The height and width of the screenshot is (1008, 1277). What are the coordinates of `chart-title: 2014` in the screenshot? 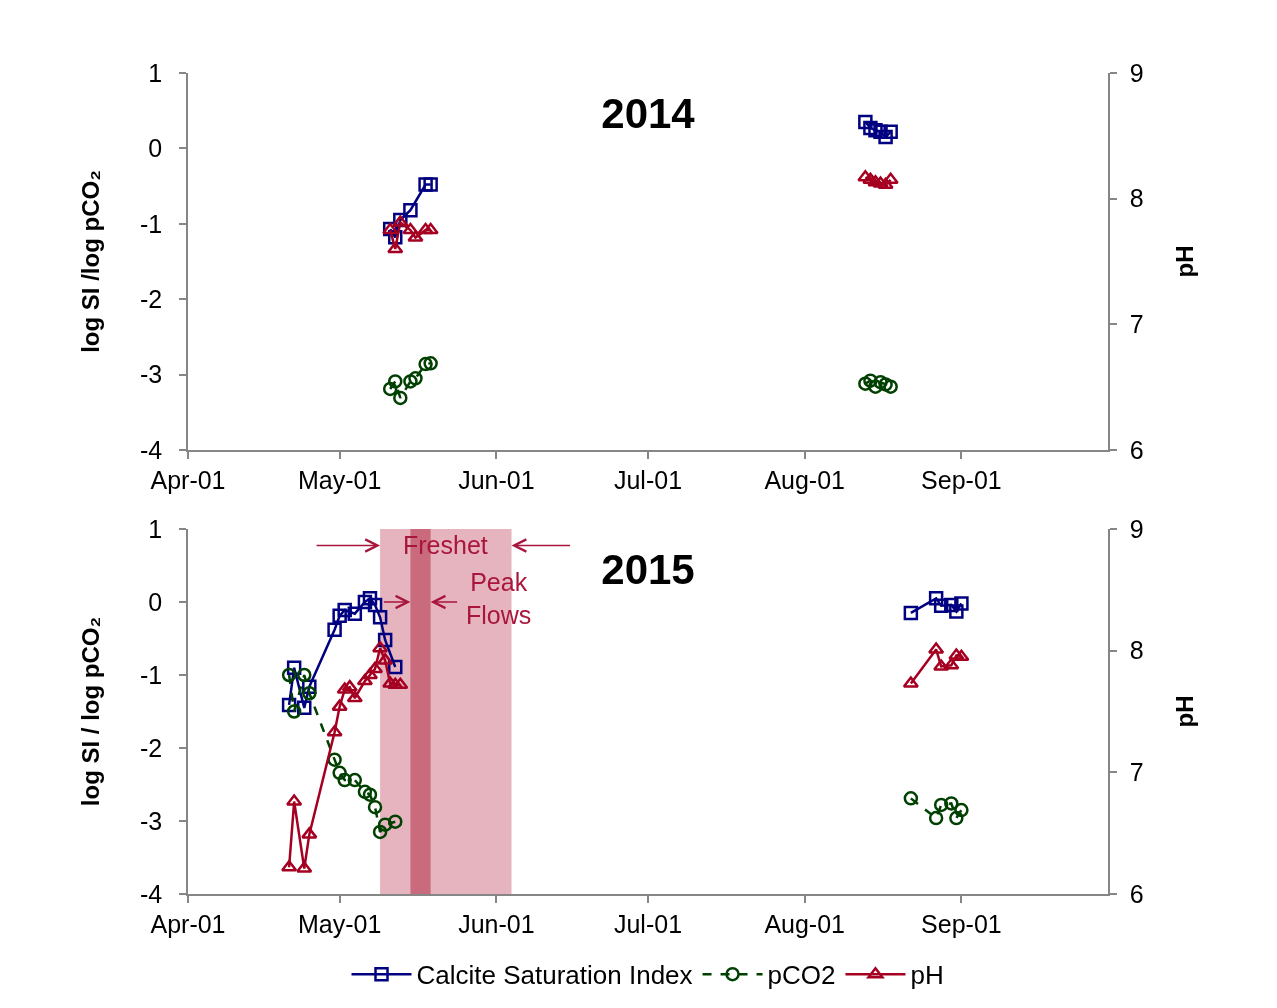 It's located at (648, 113).